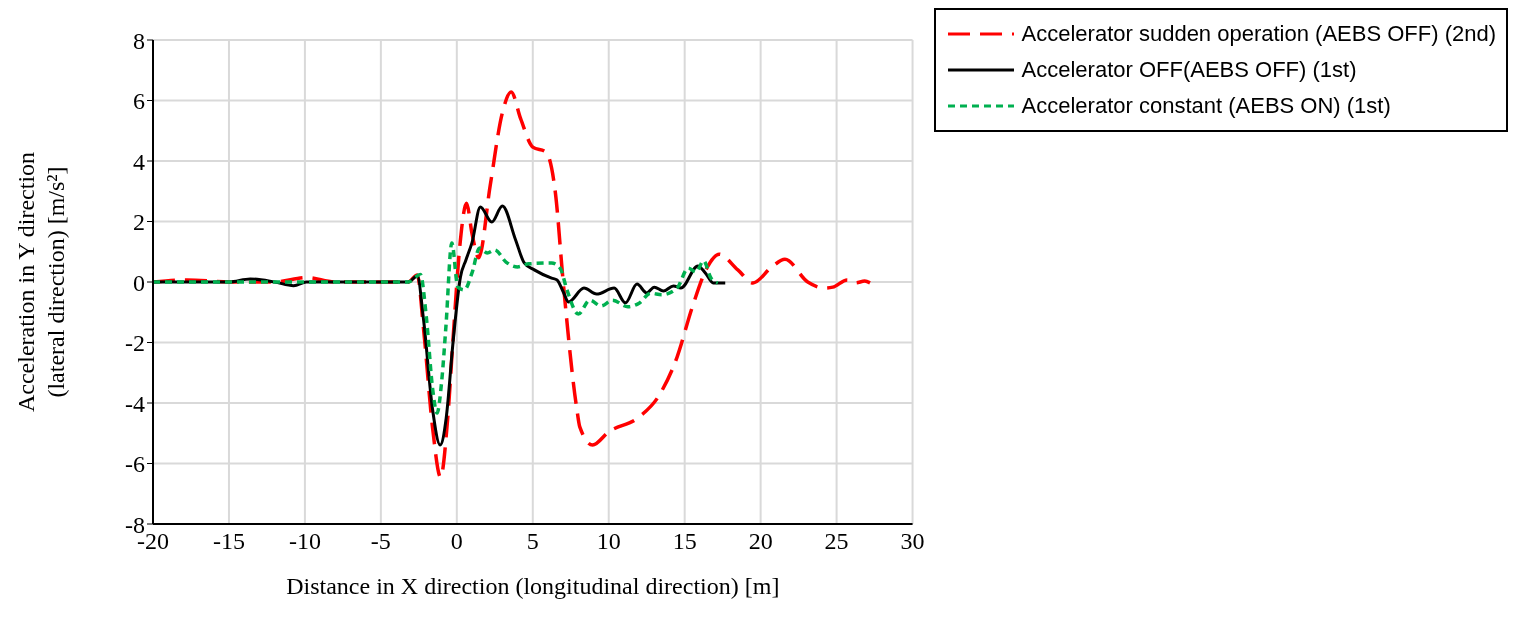 This screenshot has height=624, width=1516. Describe the element at coordinates (836, 541) in the screenshot. I see `x-tick-label: 25` at that location.